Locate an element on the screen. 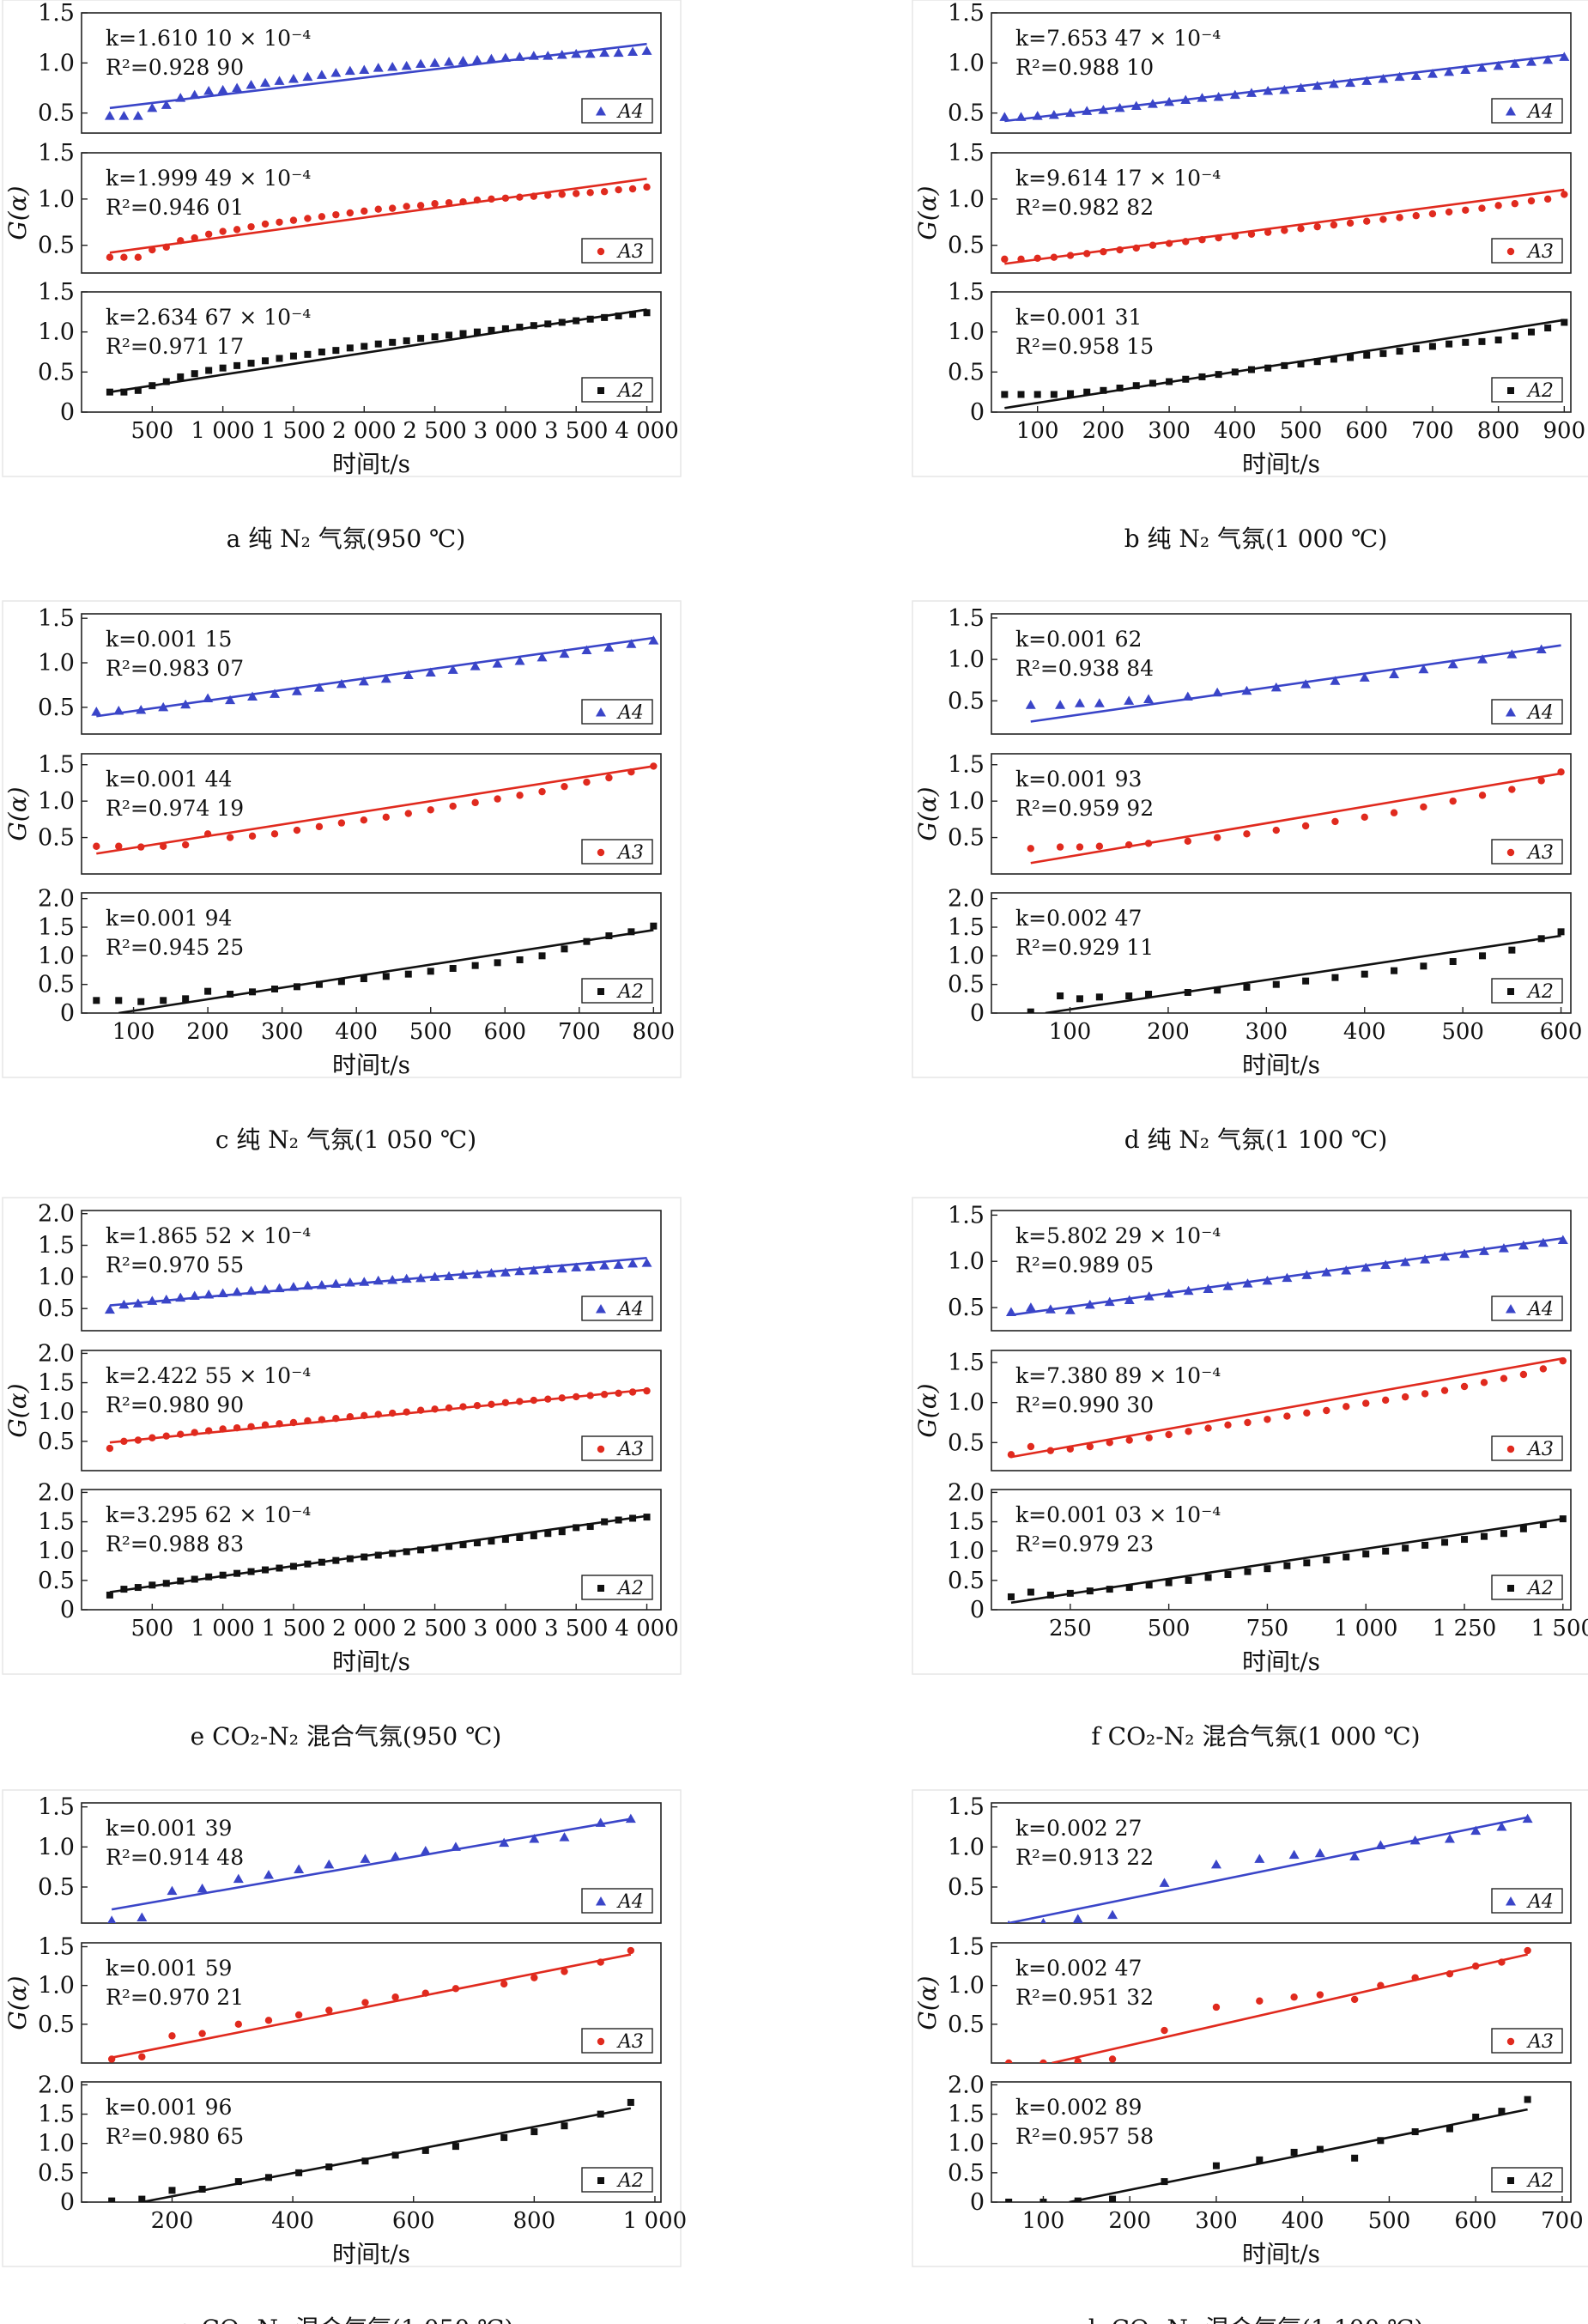  k-value: k=9.614 17 × 10⁻⁴ is located at coordinates (1118, 178).